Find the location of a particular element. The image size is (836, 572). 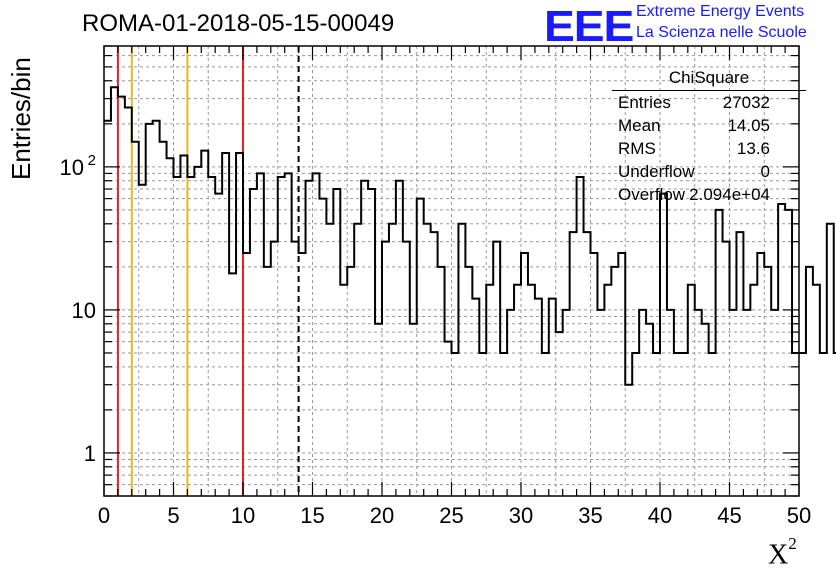

stats-title: ChiSquare is located at coordinates (709, 77).